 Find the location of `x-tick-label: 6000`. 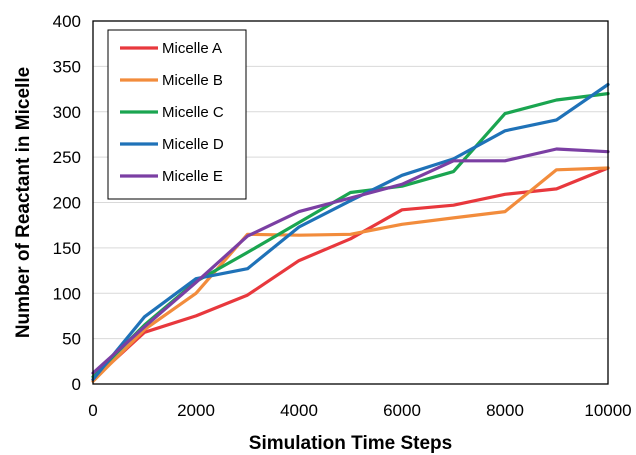

x-tick-label: 6000 is located at coordinates (402, 410).